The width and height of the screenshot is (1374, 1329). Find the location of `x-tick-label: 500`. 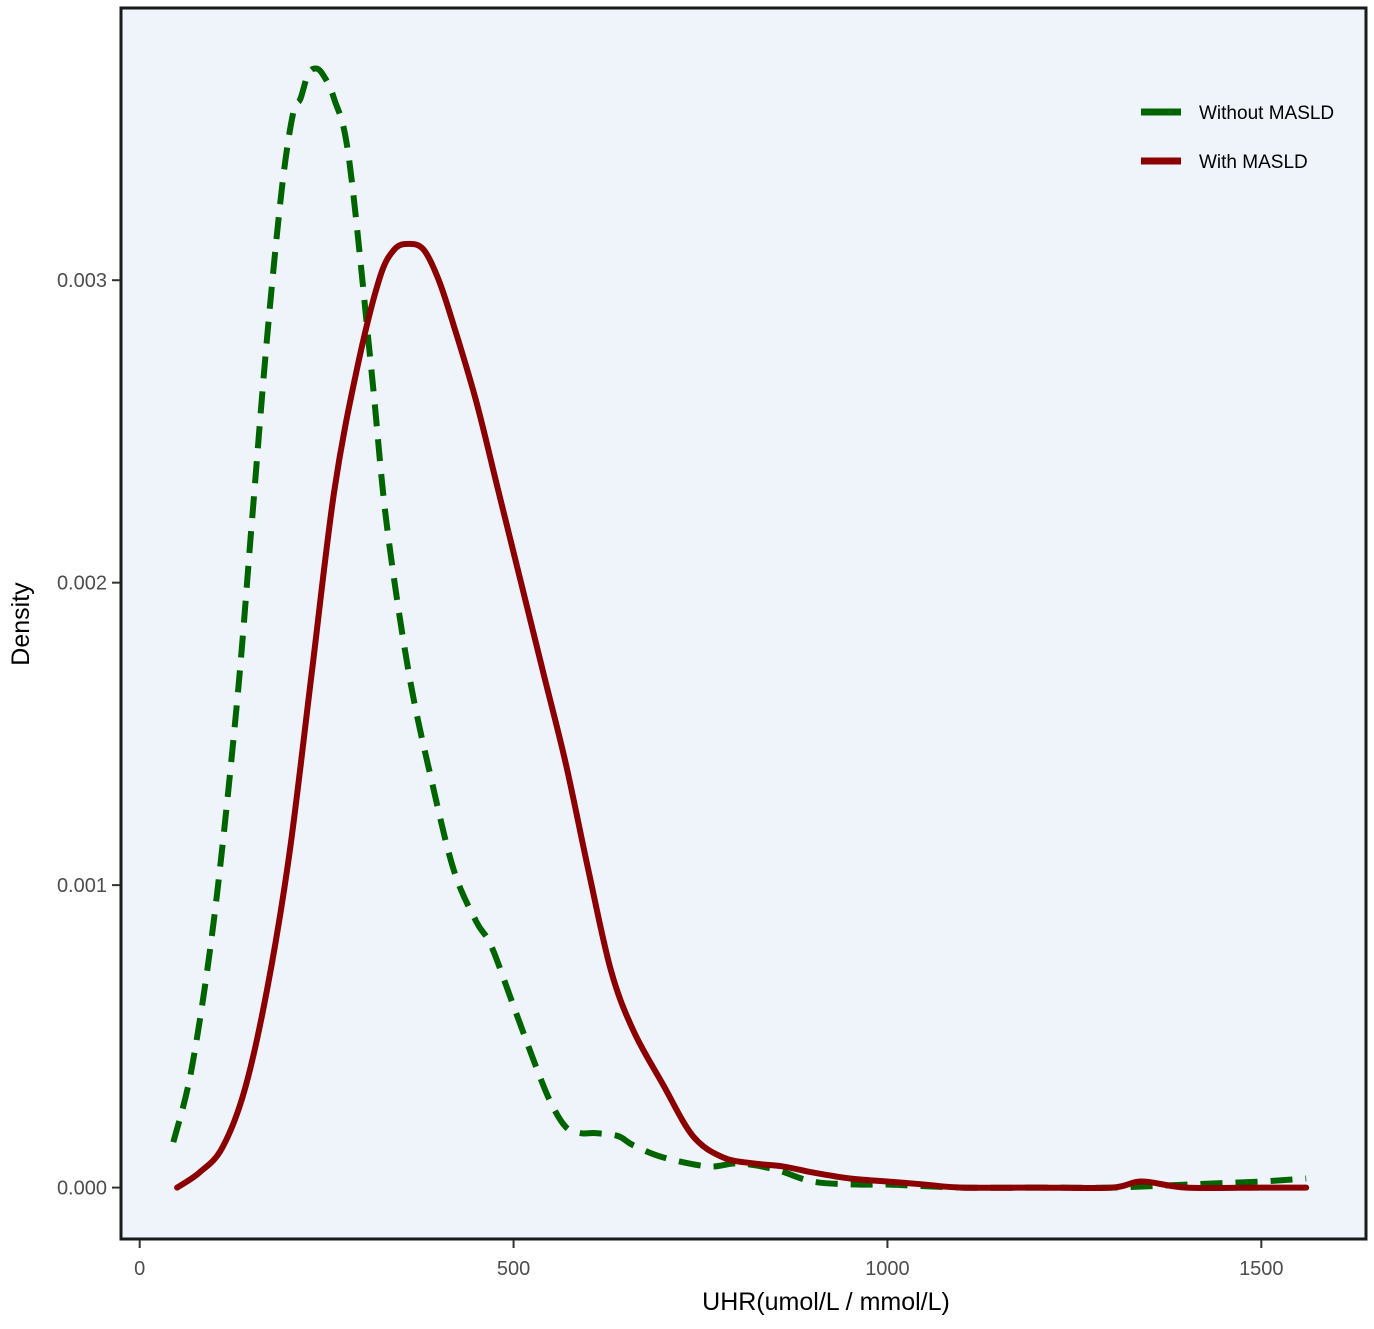

x-tick-label: 500 is located at coordinates (513, 1269).